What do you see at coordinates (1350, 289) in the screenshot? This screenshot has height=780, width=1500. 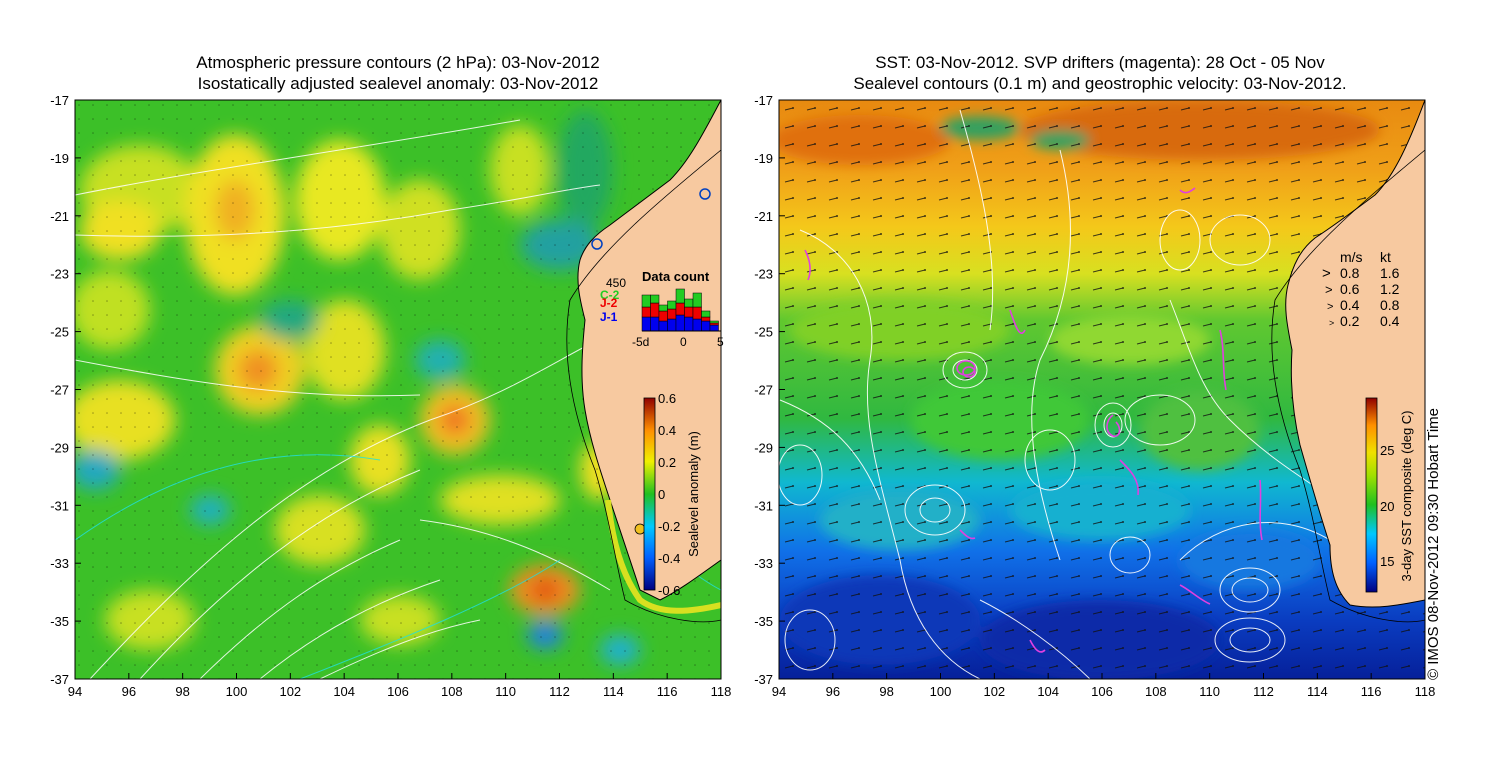 I see `velocity-legend-ms: 0.6` at bounding box center [1350, 289].